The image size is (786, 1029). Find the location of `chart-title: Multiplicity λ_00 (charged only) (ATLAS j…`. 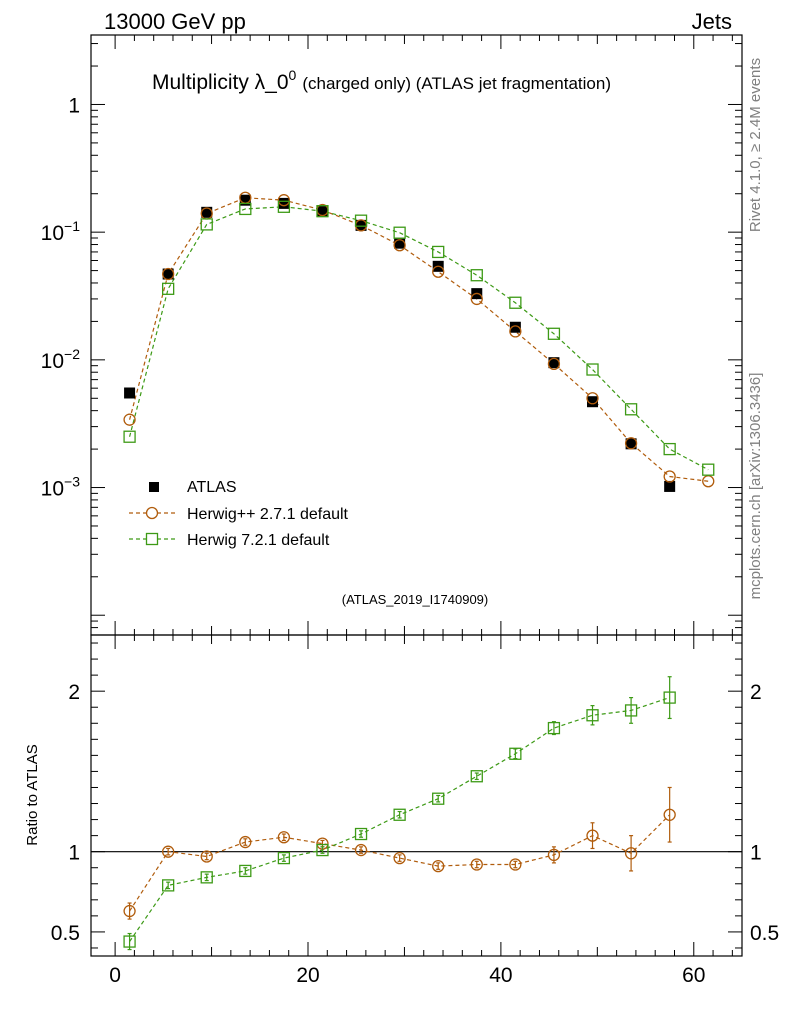

chart-title: Multiplicity λ_00 (charged only) (ATLAS j… is located at coordinates (381, 80).